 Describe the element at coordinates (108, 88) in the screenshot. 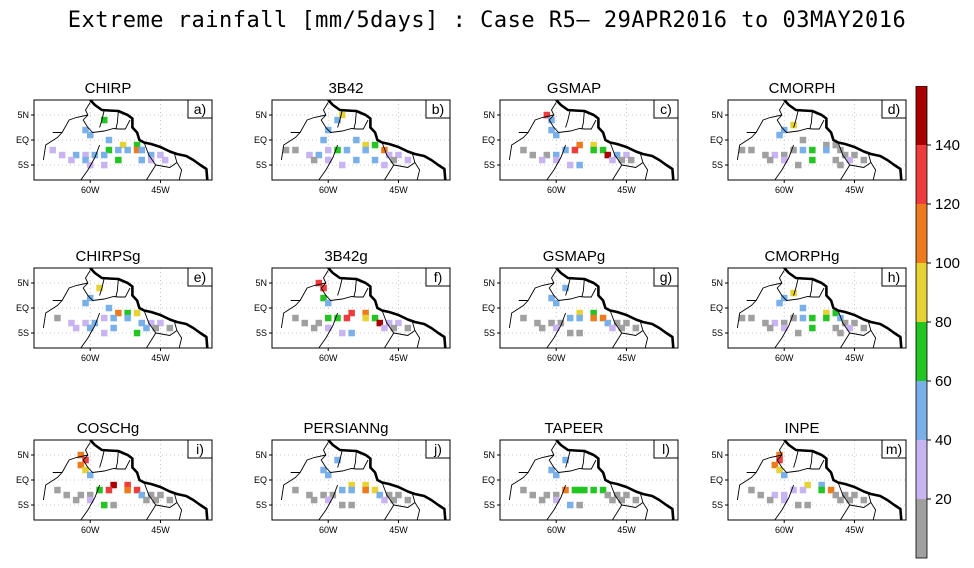

I see `panel-title: CHIRP` at that location.